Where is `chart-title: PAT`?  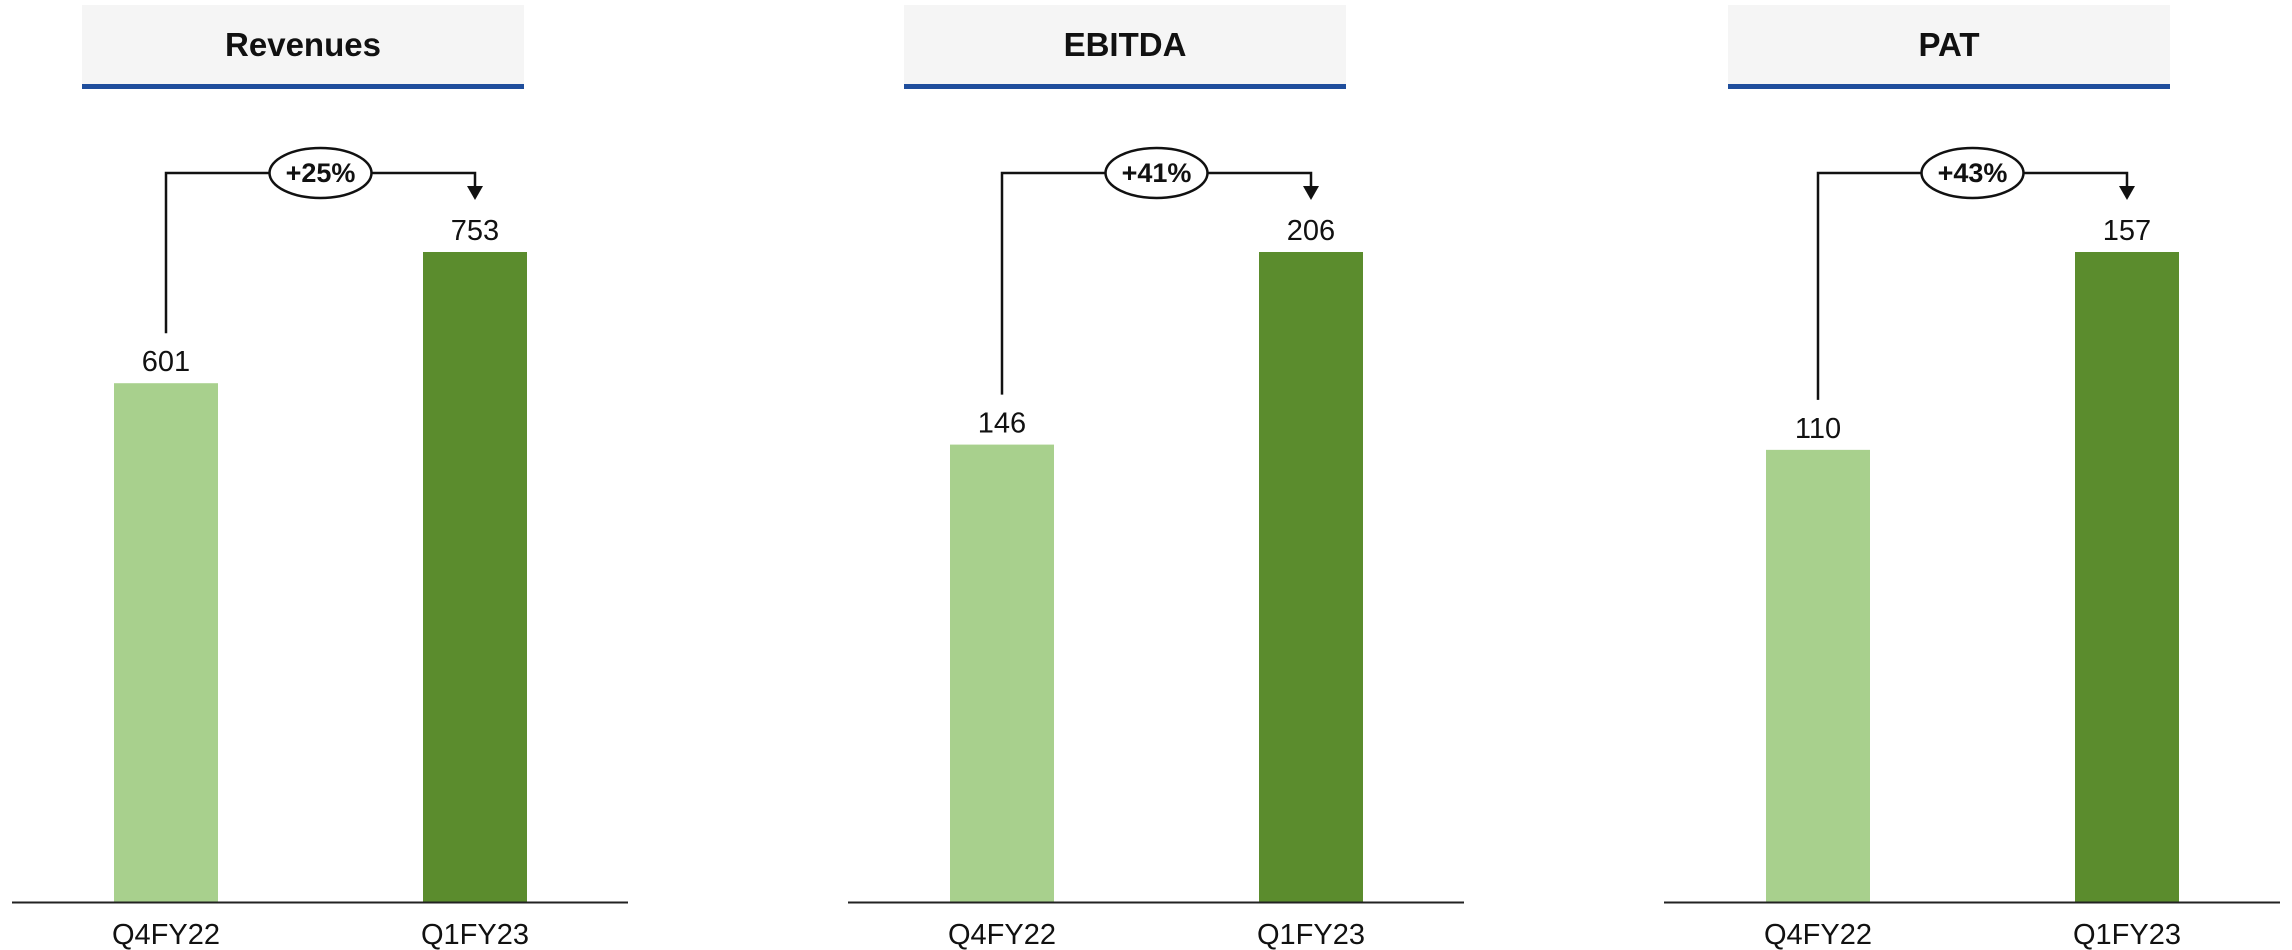
chart-title: PAT is located at coordinates (1949, 44).